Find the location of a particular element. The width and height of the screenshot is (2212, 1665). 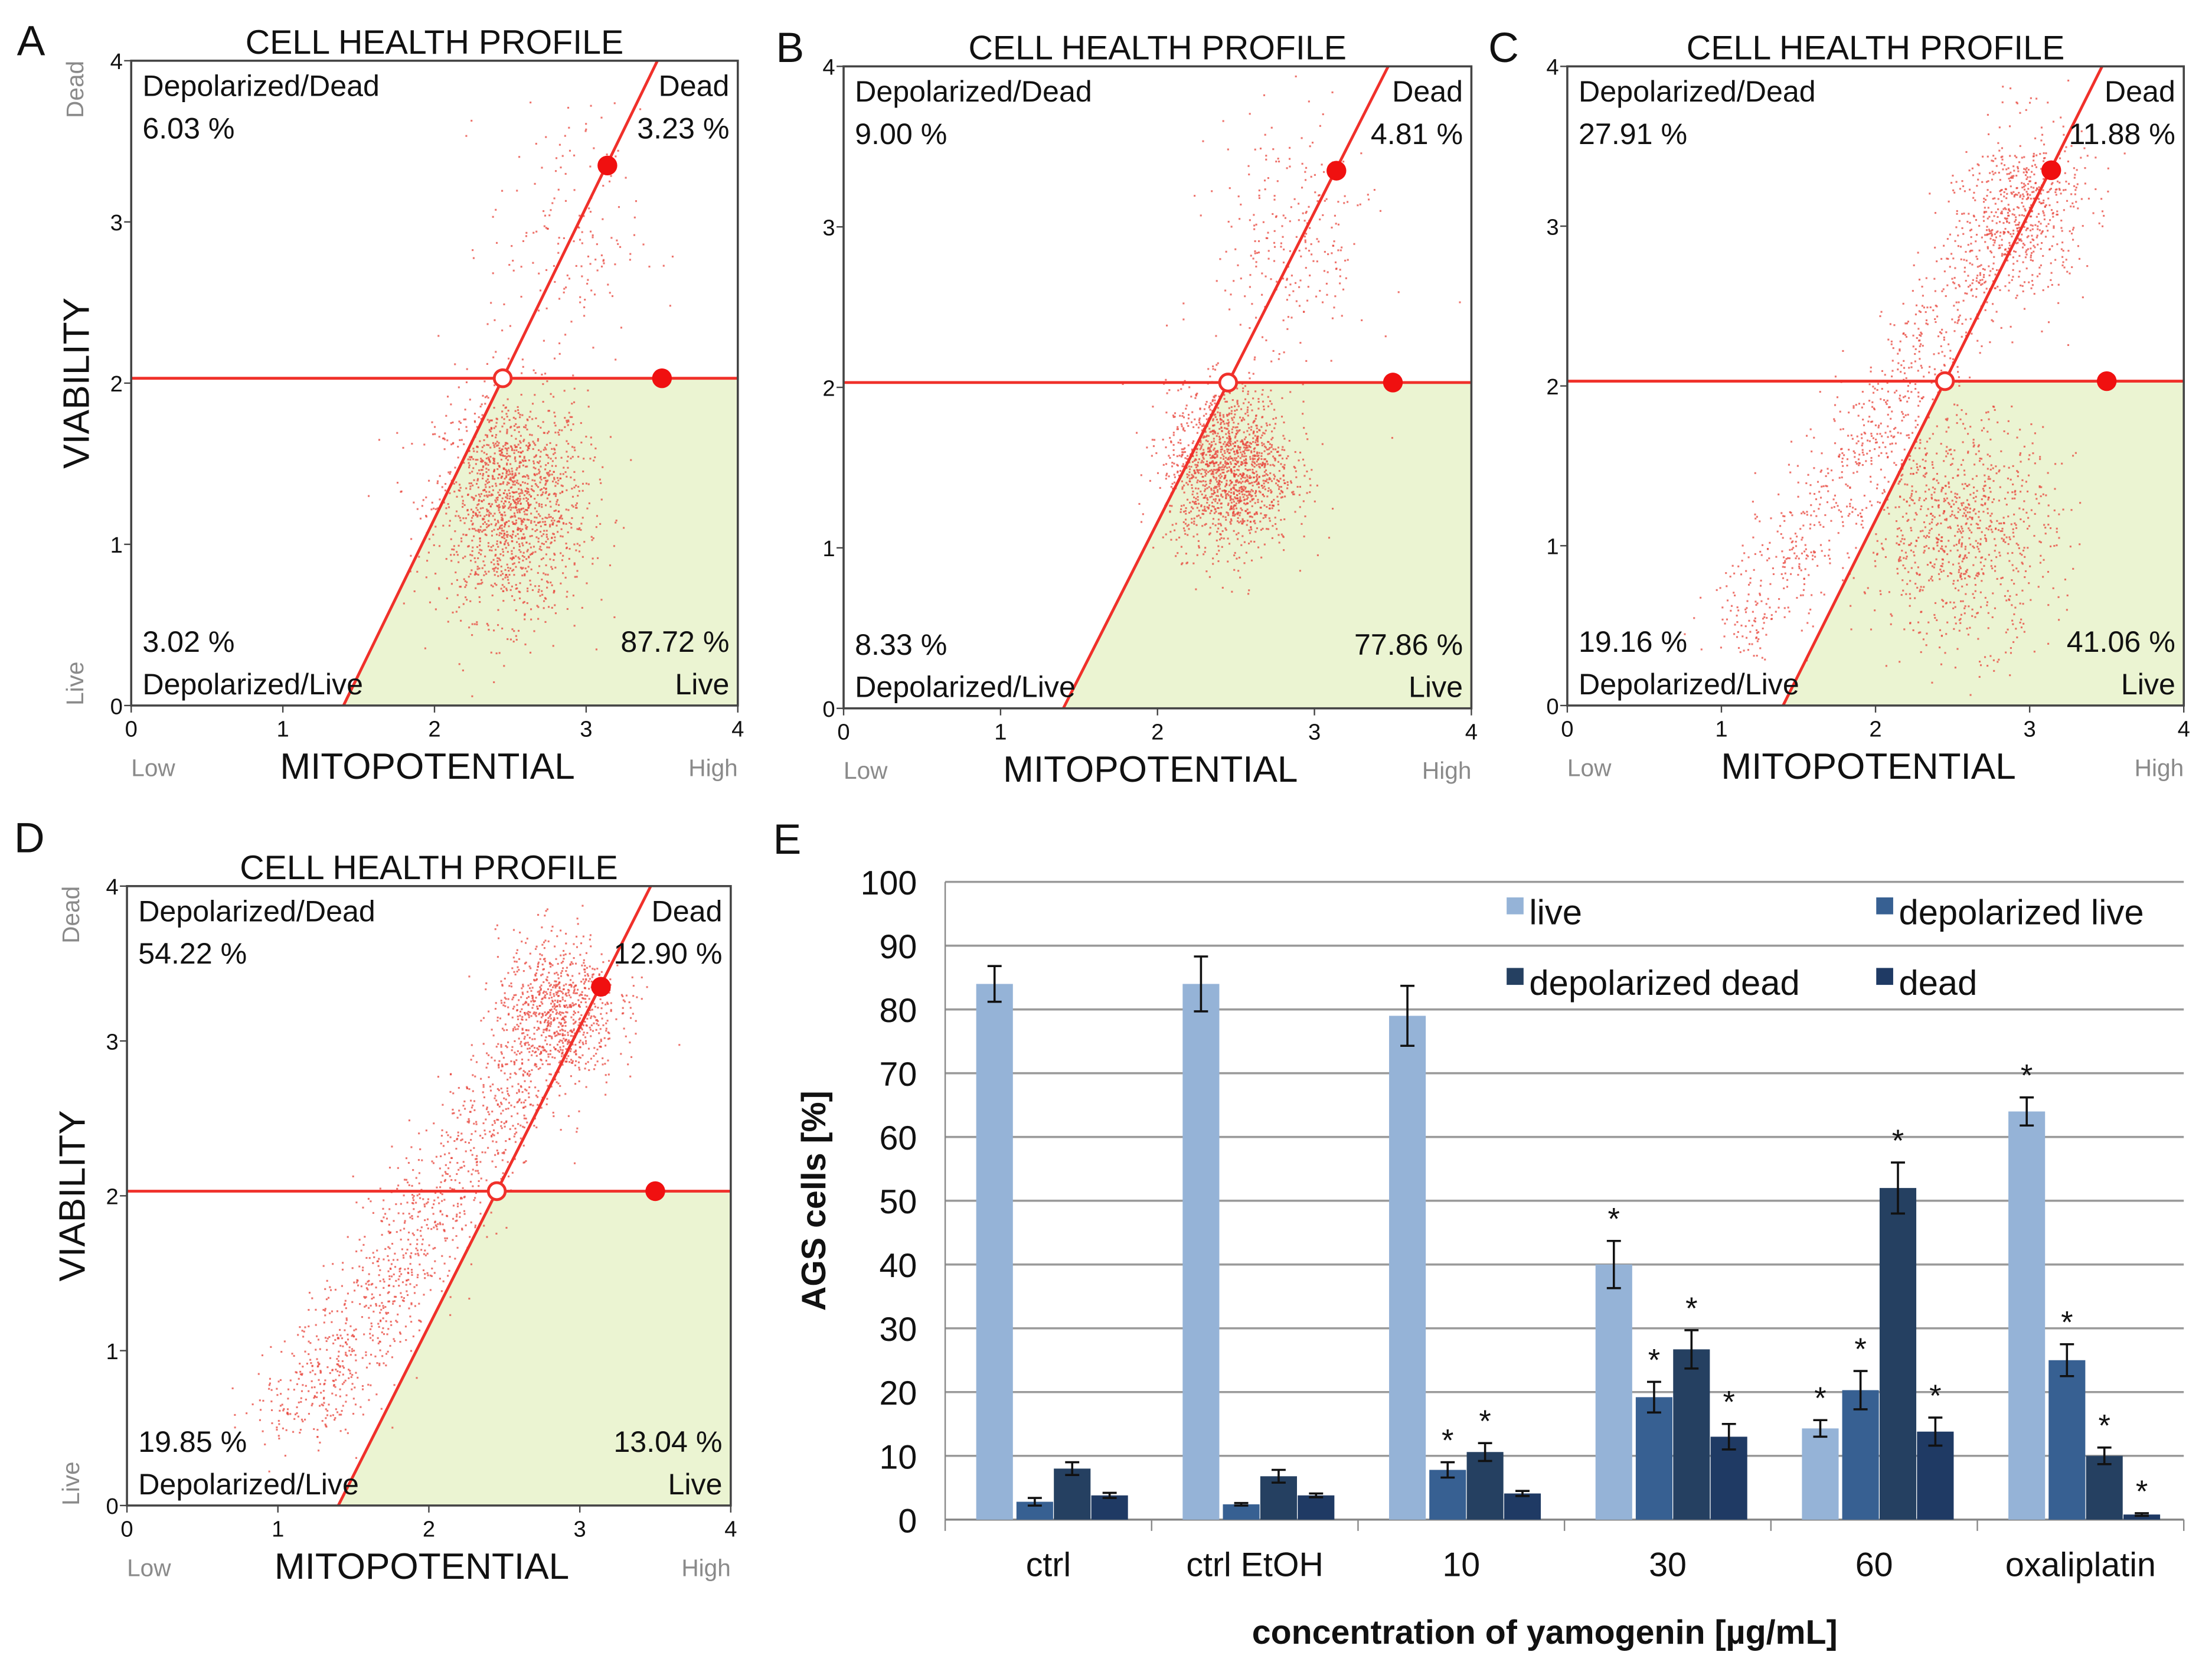

y-tick-label: 2 is located at coordinates (828, 389).